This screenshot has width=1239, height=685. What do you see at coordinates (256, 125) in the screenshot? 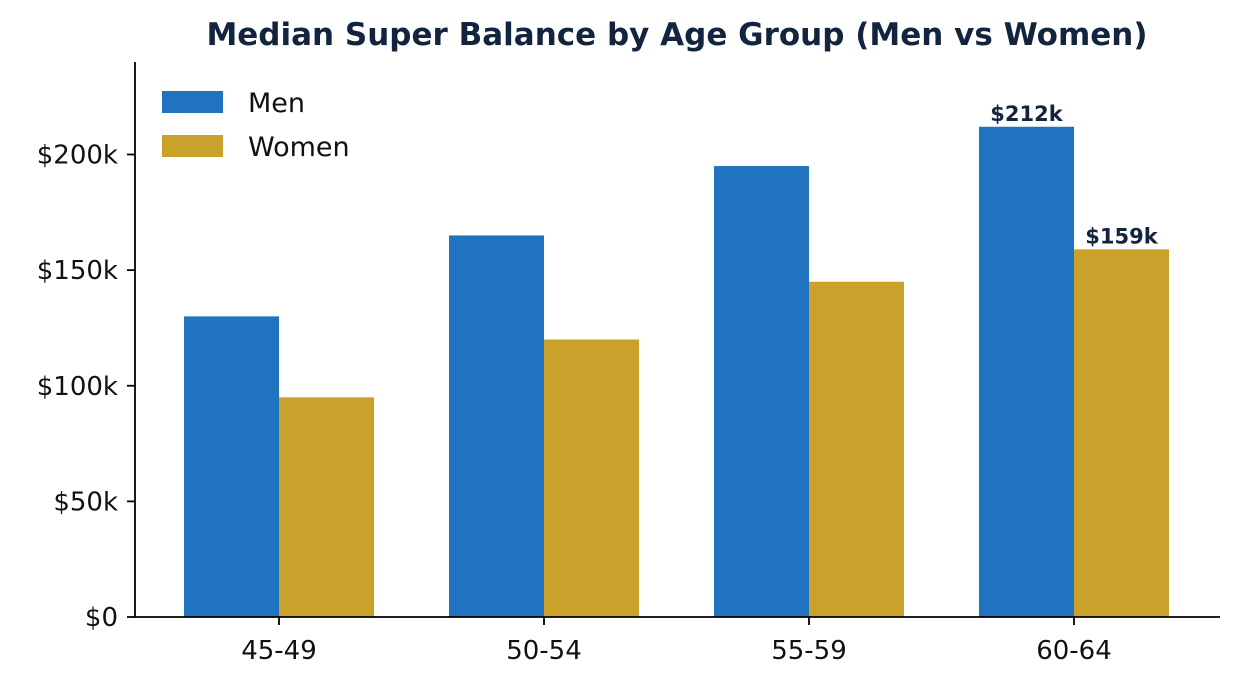
I see `legend: Men Women` at bounding box center [256, 125].